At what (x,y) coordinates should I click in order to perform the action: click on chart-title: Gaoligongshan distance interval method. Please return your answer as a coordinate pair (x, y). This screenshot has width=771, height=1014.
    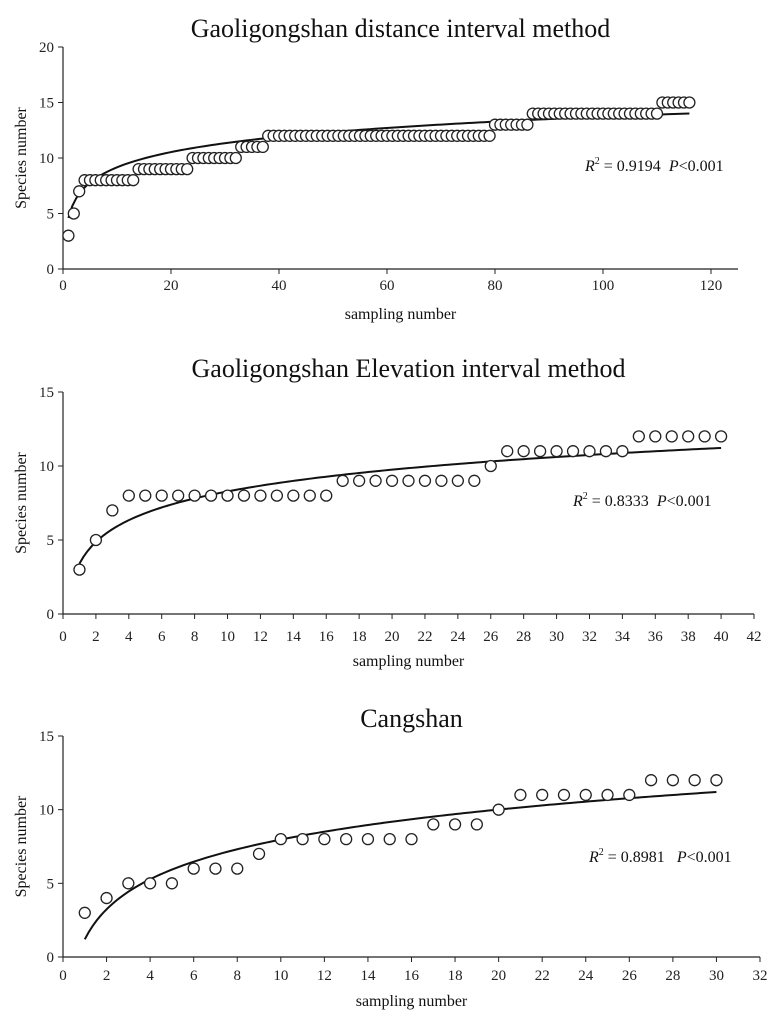
    Looking at the image, I should click on (401, 28).